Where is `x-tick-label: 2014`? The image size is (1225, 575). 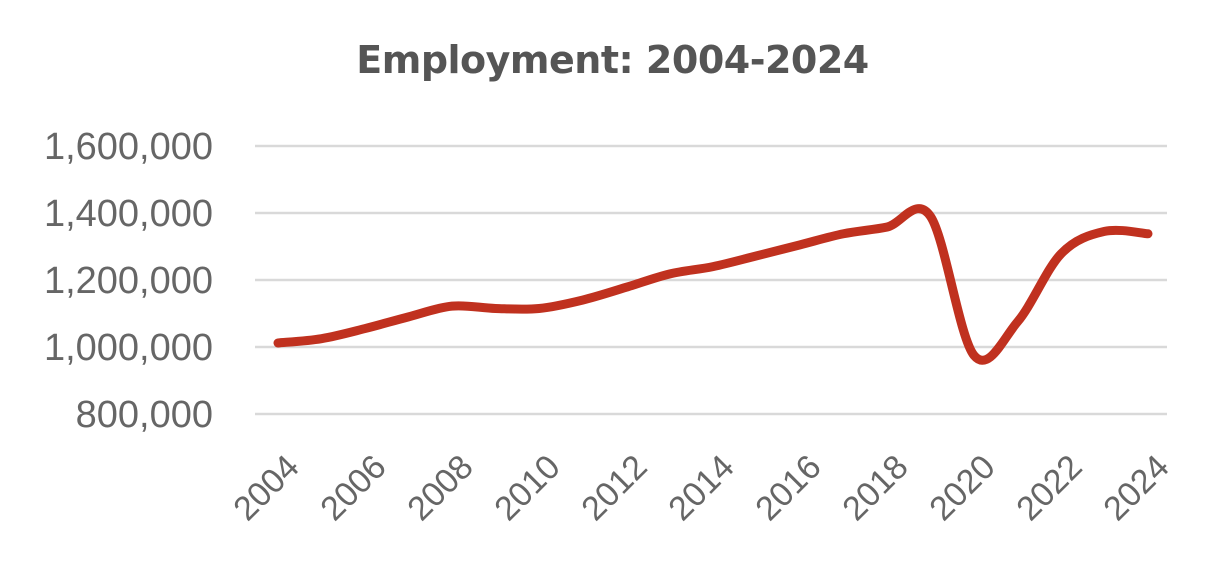 x-tick-label: 2014 is located at coordinates (701, 488).